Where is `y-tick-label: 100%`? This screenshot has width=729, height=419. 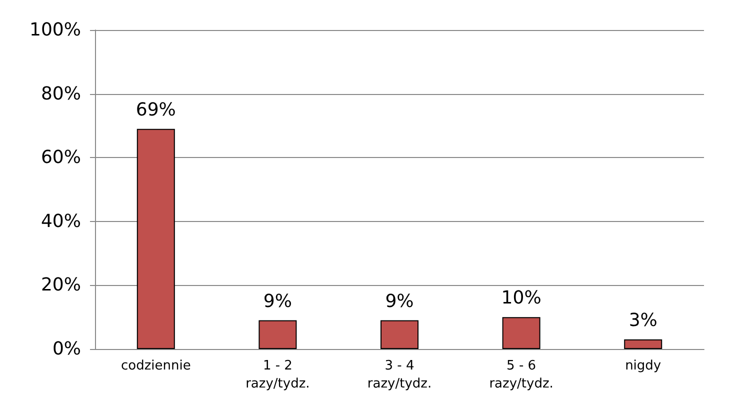
y-tick-label: 100% is located at coordinates (55, 30).